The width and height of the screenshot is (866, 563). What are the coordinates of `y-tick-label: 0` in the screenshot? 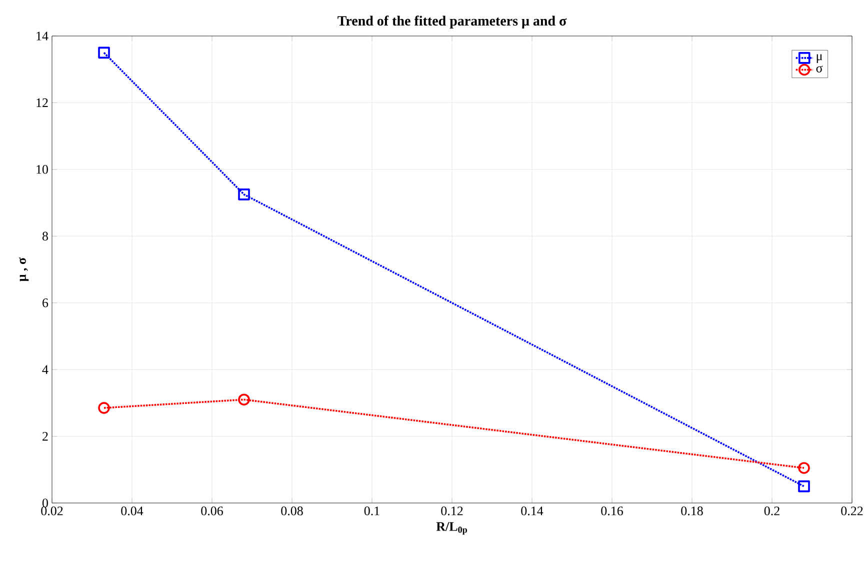 It's located at (45, 503).